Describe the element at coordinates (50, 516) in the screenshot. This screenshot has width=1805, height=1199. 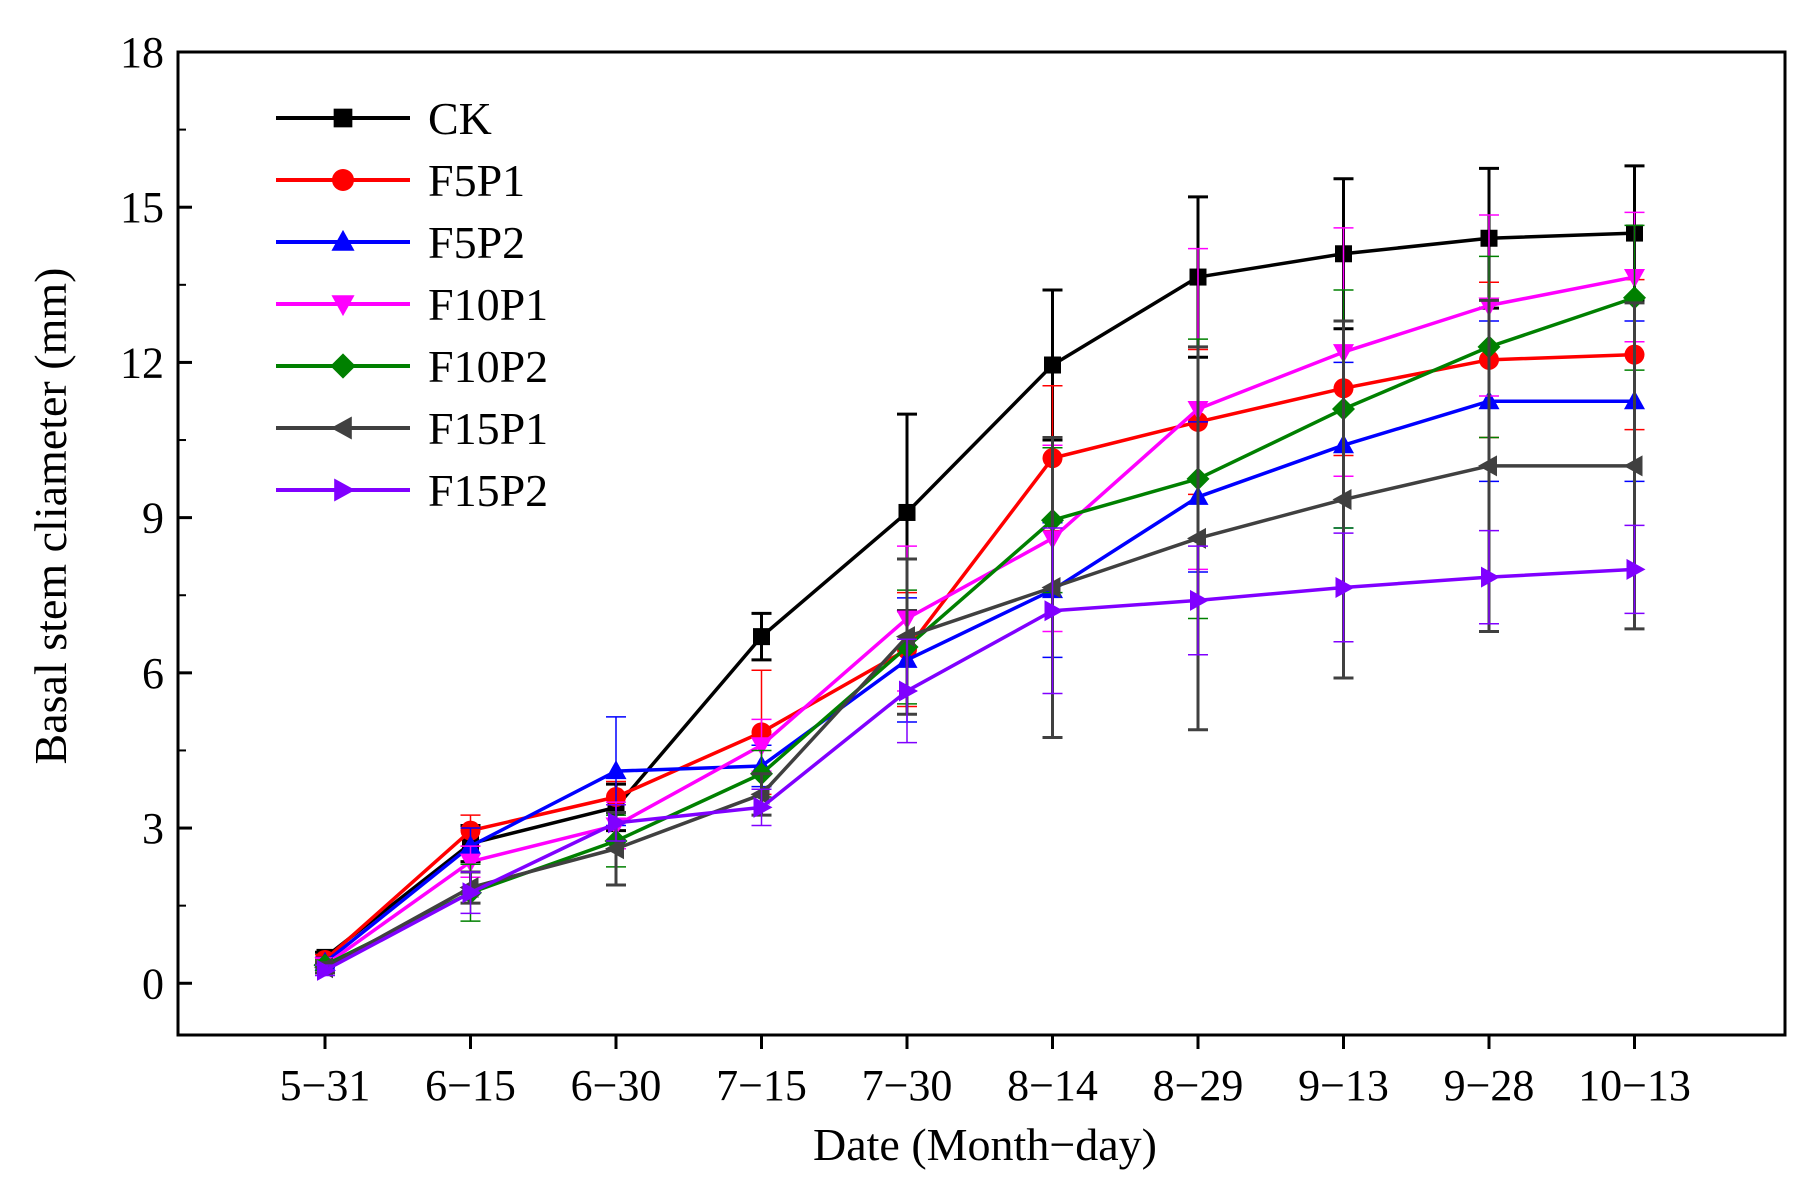
I see `y-axis-title: Basal stem cliameter (mm)` at that location.